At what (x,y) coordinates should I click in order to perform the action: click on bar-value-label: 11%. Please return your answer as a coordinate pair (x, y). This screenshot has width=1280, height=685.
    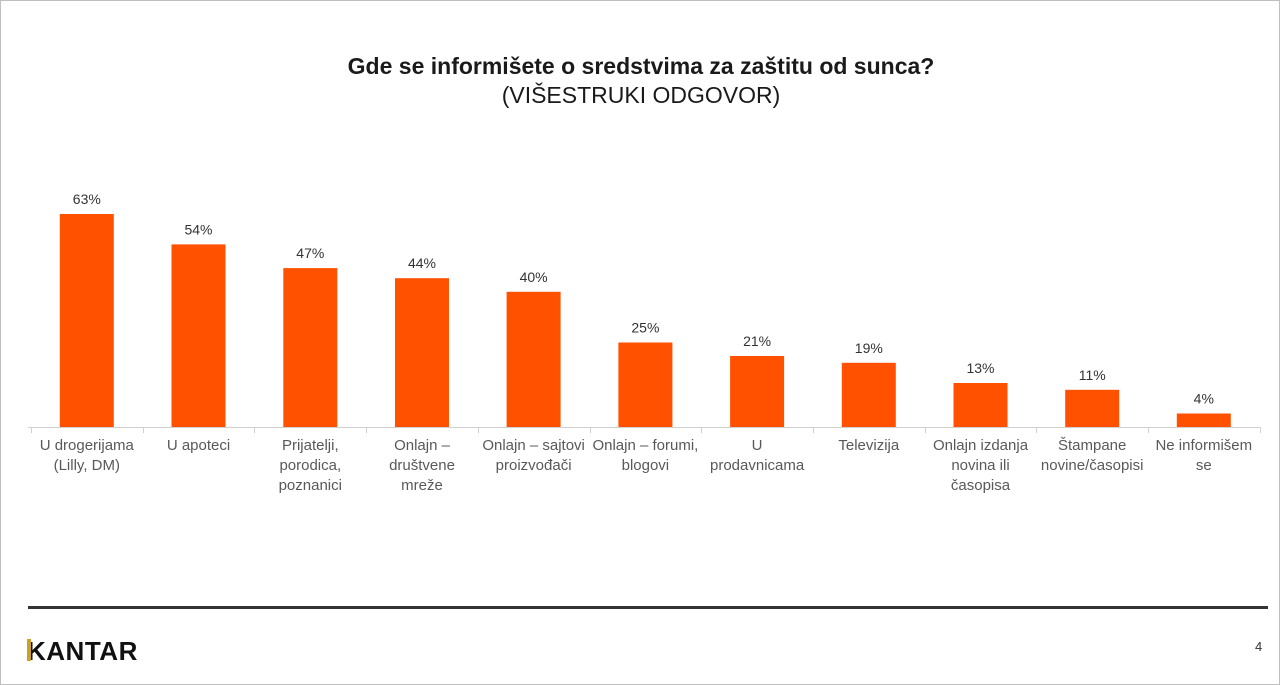
    Looking at the image, I should click on (1092, 375).